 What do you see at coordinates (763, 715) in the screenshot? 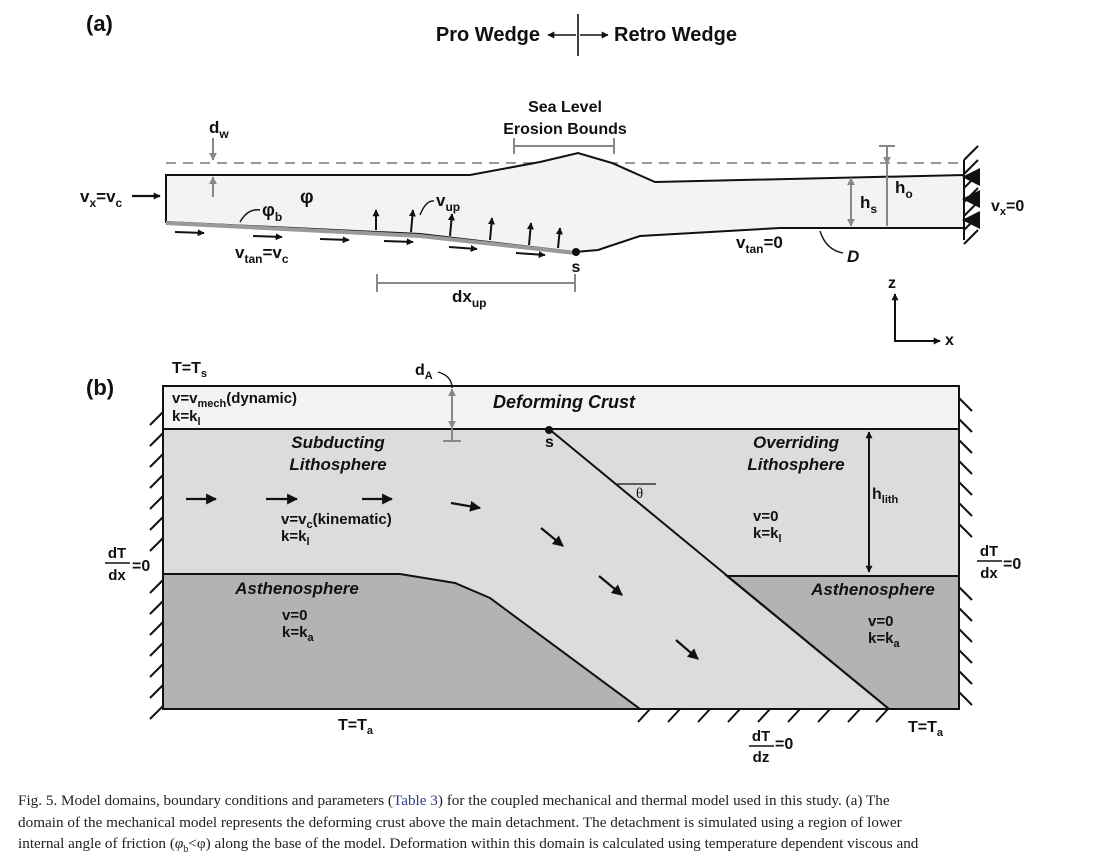
I see `bottom-boundary-hatch` at bounding box center [763, 715].